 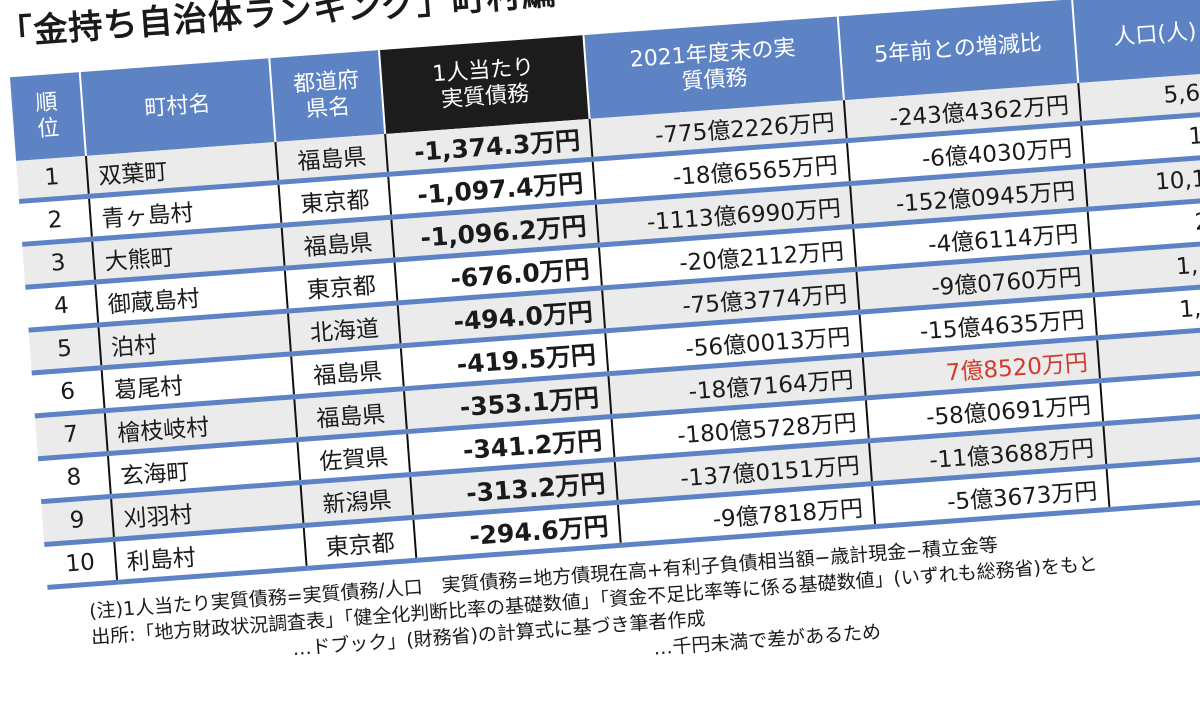 What do you see at coordinates (1136, 42) in the screenshot?
I see `header-population: 人口(人)` at bounding box center [1136, 42].